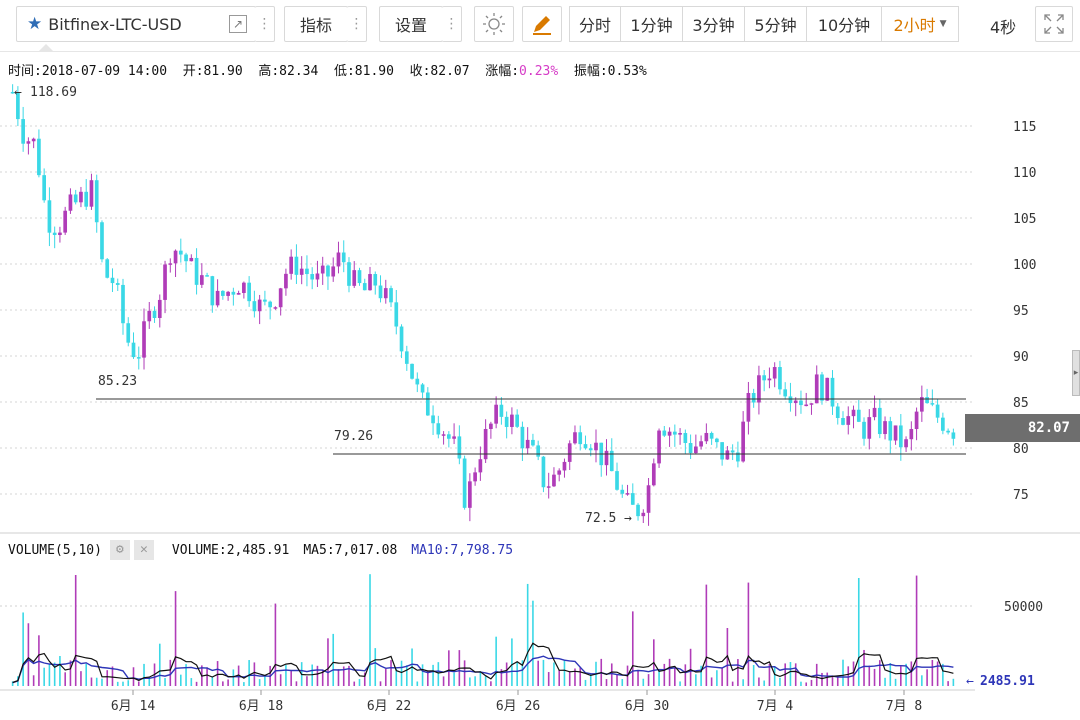 The width and height of the screenshot is (1080, 720). I want to click on period-5min: 5分钟, so click(775, 24).